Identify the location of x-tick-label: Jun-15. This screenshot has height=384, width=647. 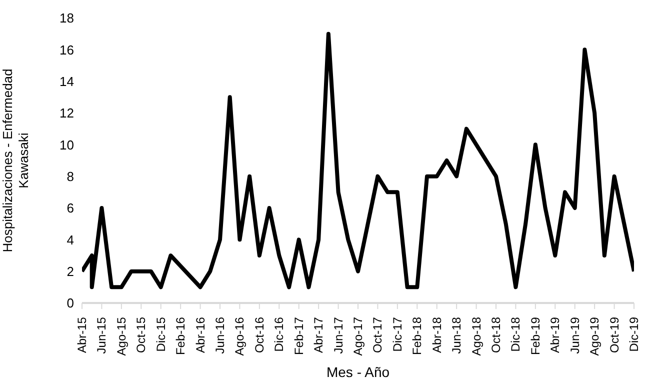
(101, 335).